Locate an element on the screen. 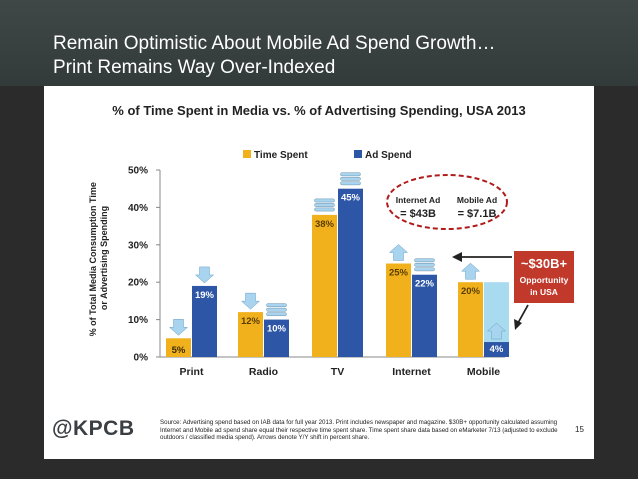 The width and height of the screenshot is (638, 479). bottom-strip is located at coordinates (319, 469).